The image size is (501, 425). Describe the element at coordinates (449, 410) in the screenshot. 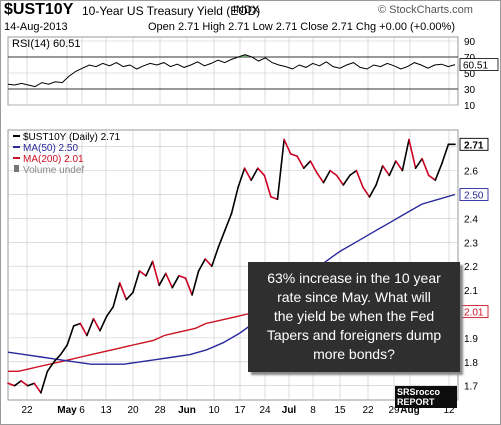

I see `x-tick-label: 12` at that location.